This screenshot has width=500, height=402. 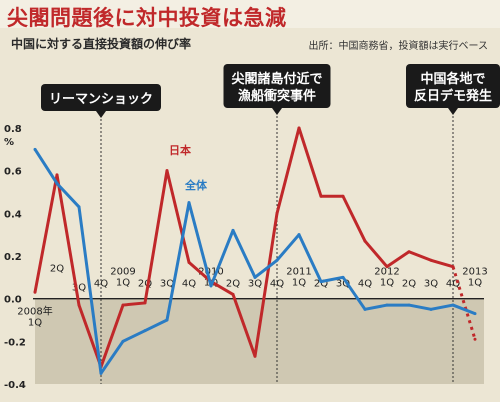 I want to click on x-tick-label: 2009, so click(x=122, y=272).